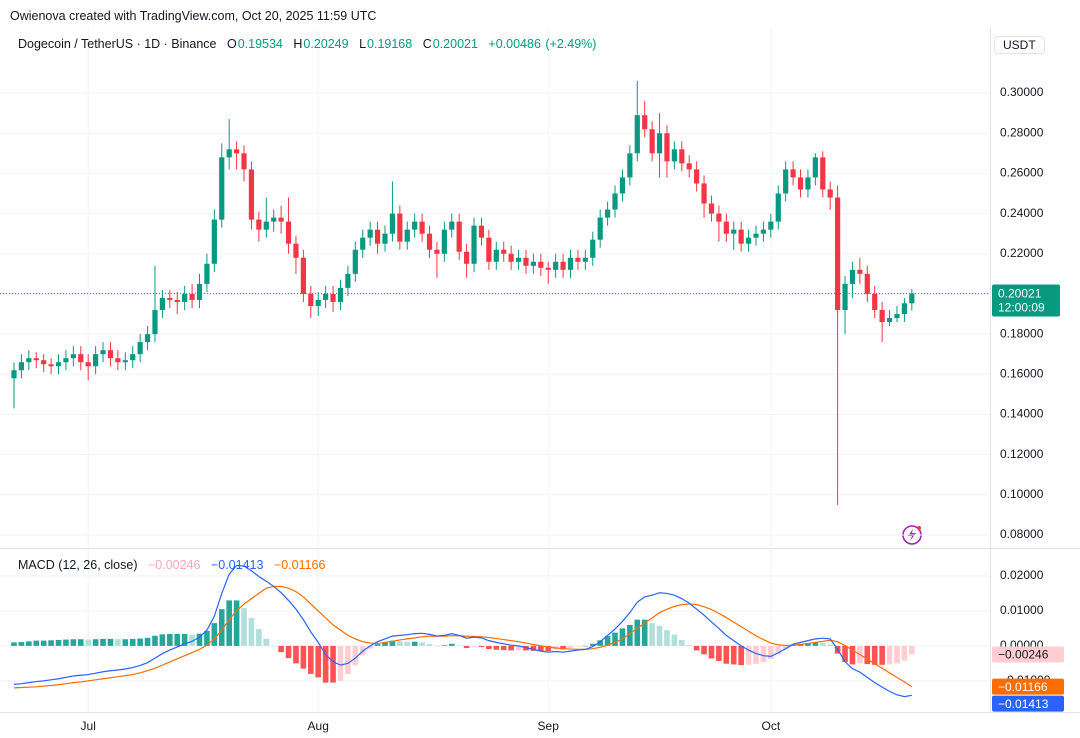 This screenshot has width=1080, height=738. What do you see at coordinates (88, 726) in the screenshot?
I see `x-tick-label: Jul` at bounding box center [88, 726].